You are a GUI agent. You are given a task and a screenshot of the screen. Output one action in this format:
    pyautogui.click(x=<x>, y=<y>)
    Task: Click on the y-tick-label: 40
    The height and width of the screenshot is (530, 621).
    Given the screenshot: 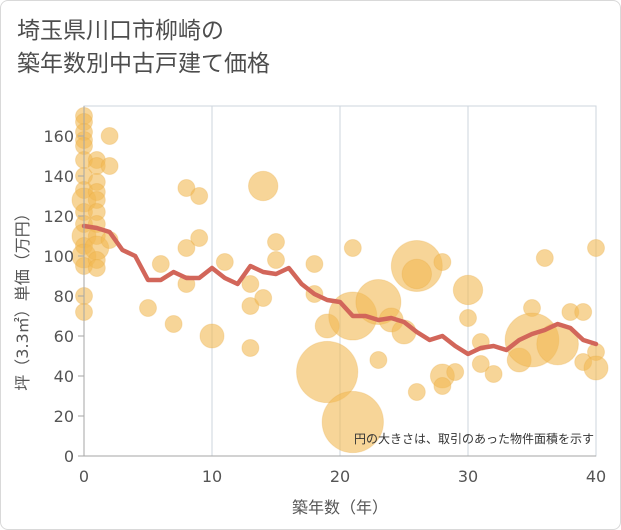 What is the action you would take?
    pyautogui.click(x=64, y=376)
    